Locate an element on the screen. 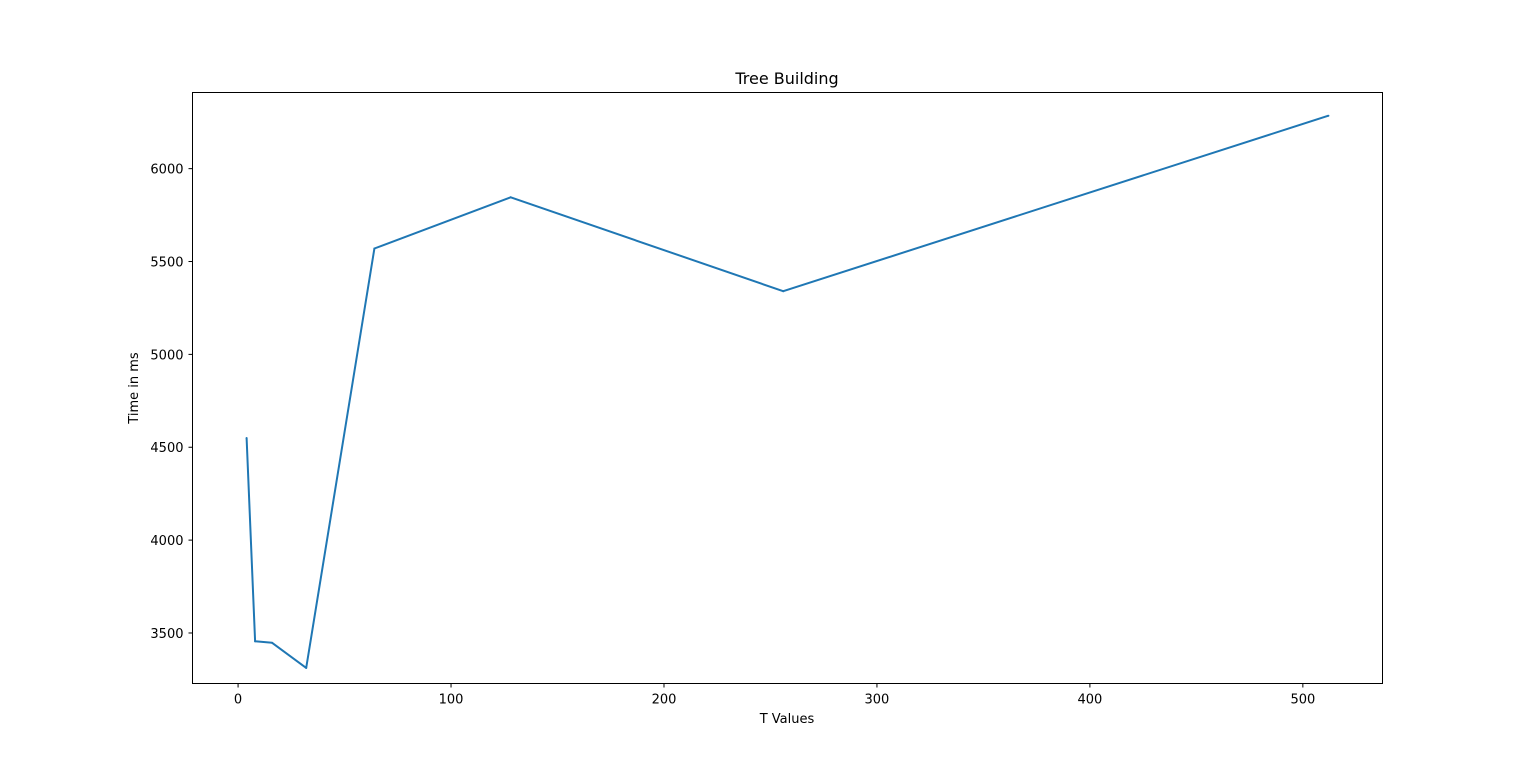 The height and width of the screenshot is (767, 1536). chart-title: Tree Building is located at coordinates (786, 78).